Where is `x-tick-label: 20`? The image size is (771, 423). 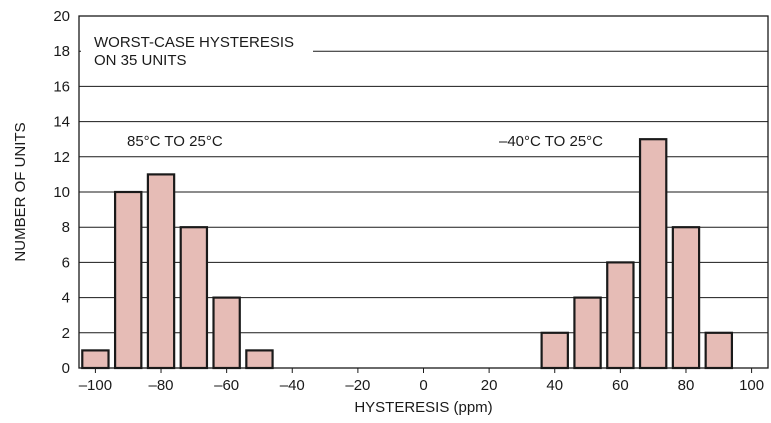
x-tick-label: 20 is located at coordinates (489, 385).